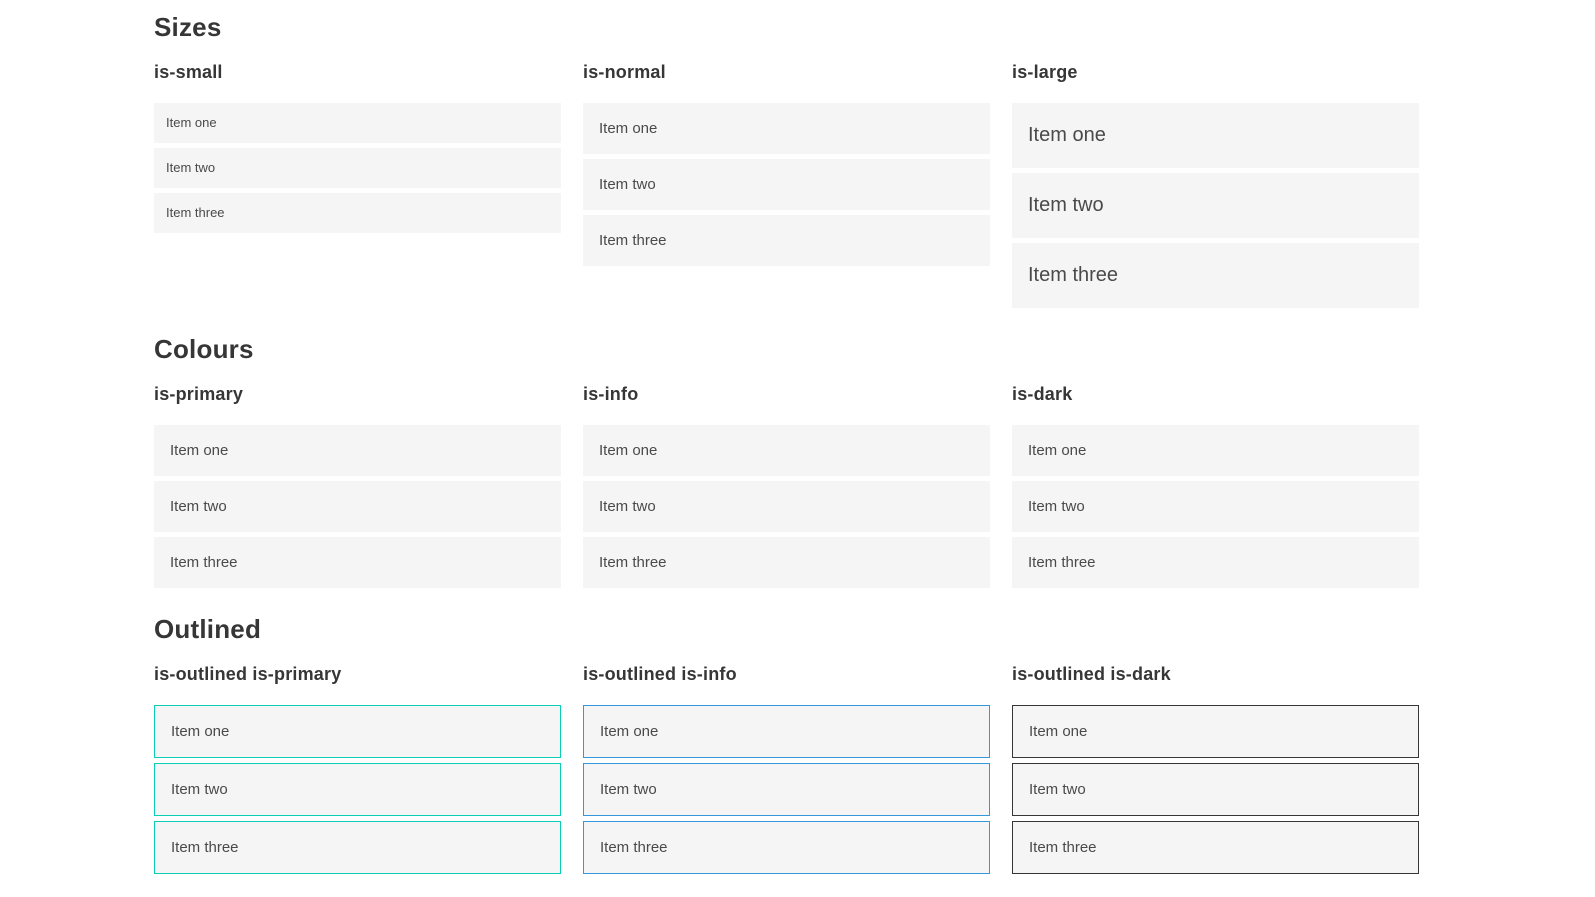 The image size is (1595, 897). I want to click on group-is-primary: is-primary Item one Item two Item three, so click(357, 485).